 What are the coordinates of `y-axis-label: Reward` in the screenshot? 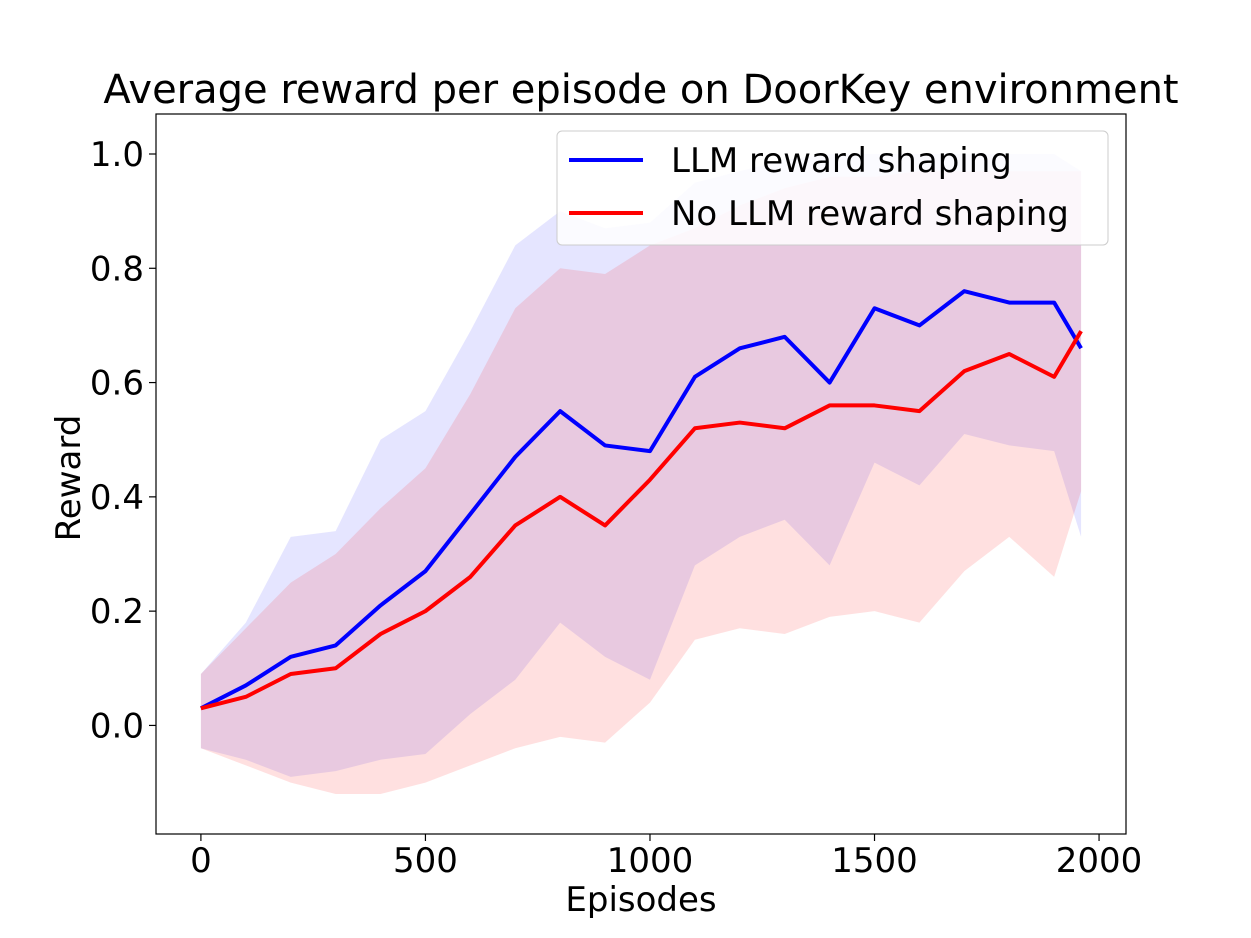 It's located at (69, 478).